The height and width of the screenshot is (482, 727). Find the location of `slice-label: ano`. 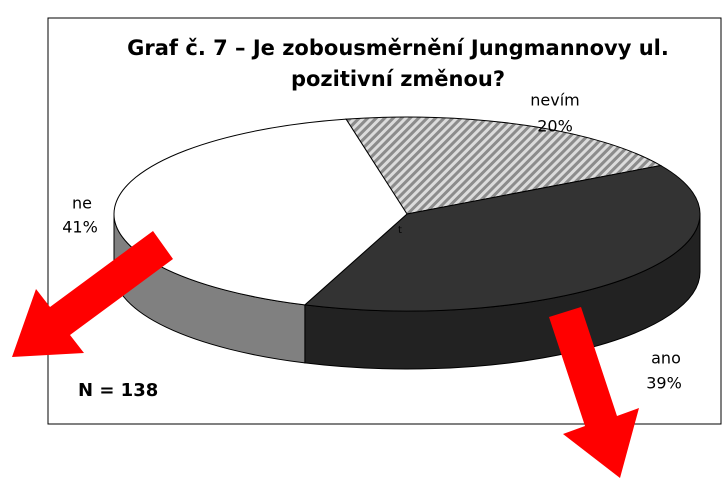

slice-label: ano is located at coordinates (666, 358).